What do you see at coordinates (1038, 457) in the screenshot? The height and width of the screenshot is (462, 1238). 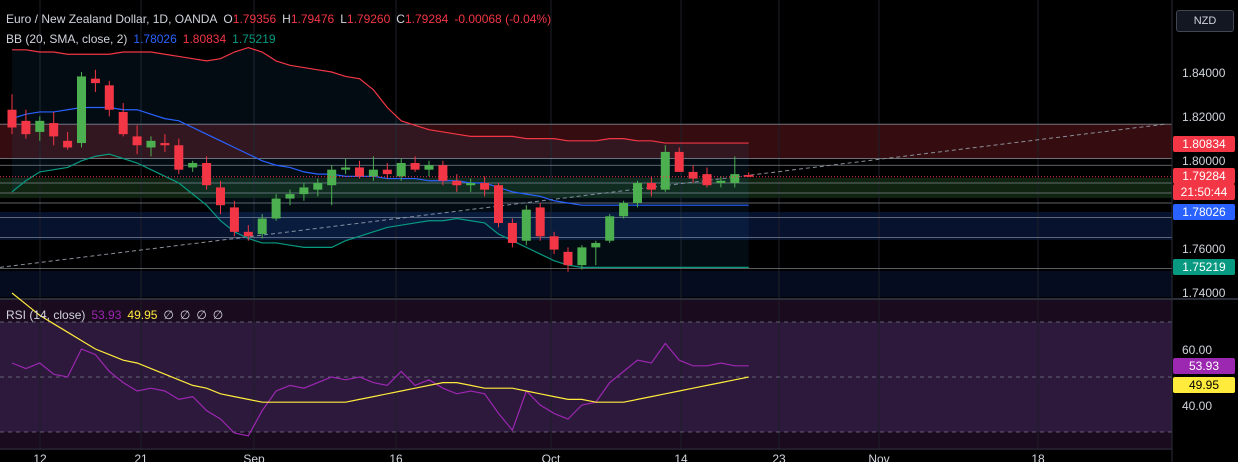 I see `time-tick: 18` at bounding box center [1038, 457].